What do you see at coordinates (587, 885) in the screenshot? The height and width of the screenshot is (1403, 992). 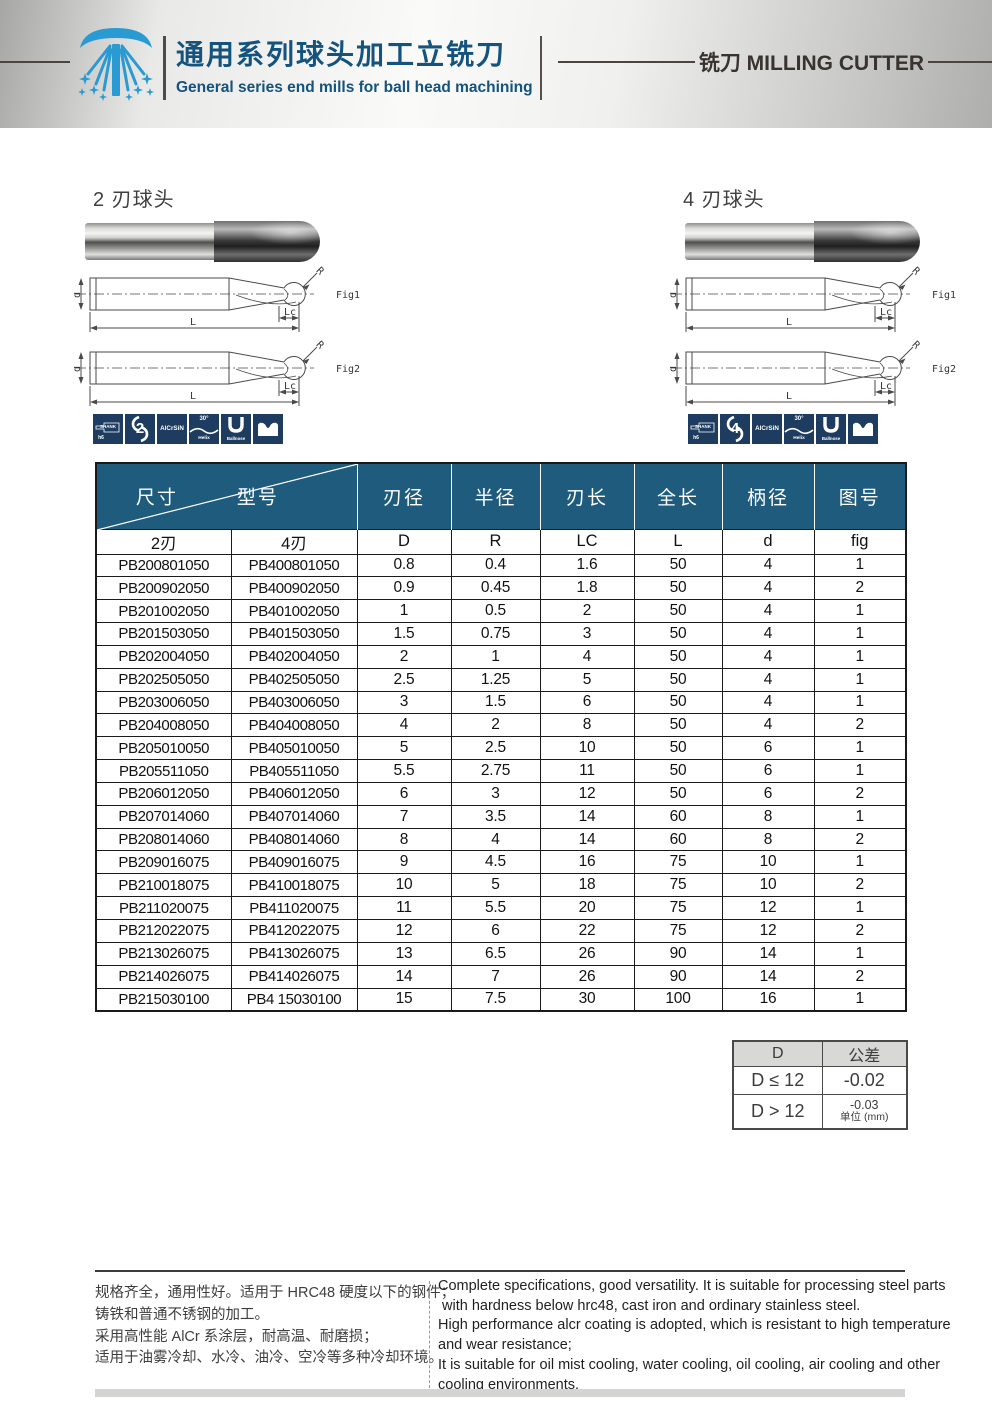 I see `table-cell: 18` at bounding box center [587, 885].